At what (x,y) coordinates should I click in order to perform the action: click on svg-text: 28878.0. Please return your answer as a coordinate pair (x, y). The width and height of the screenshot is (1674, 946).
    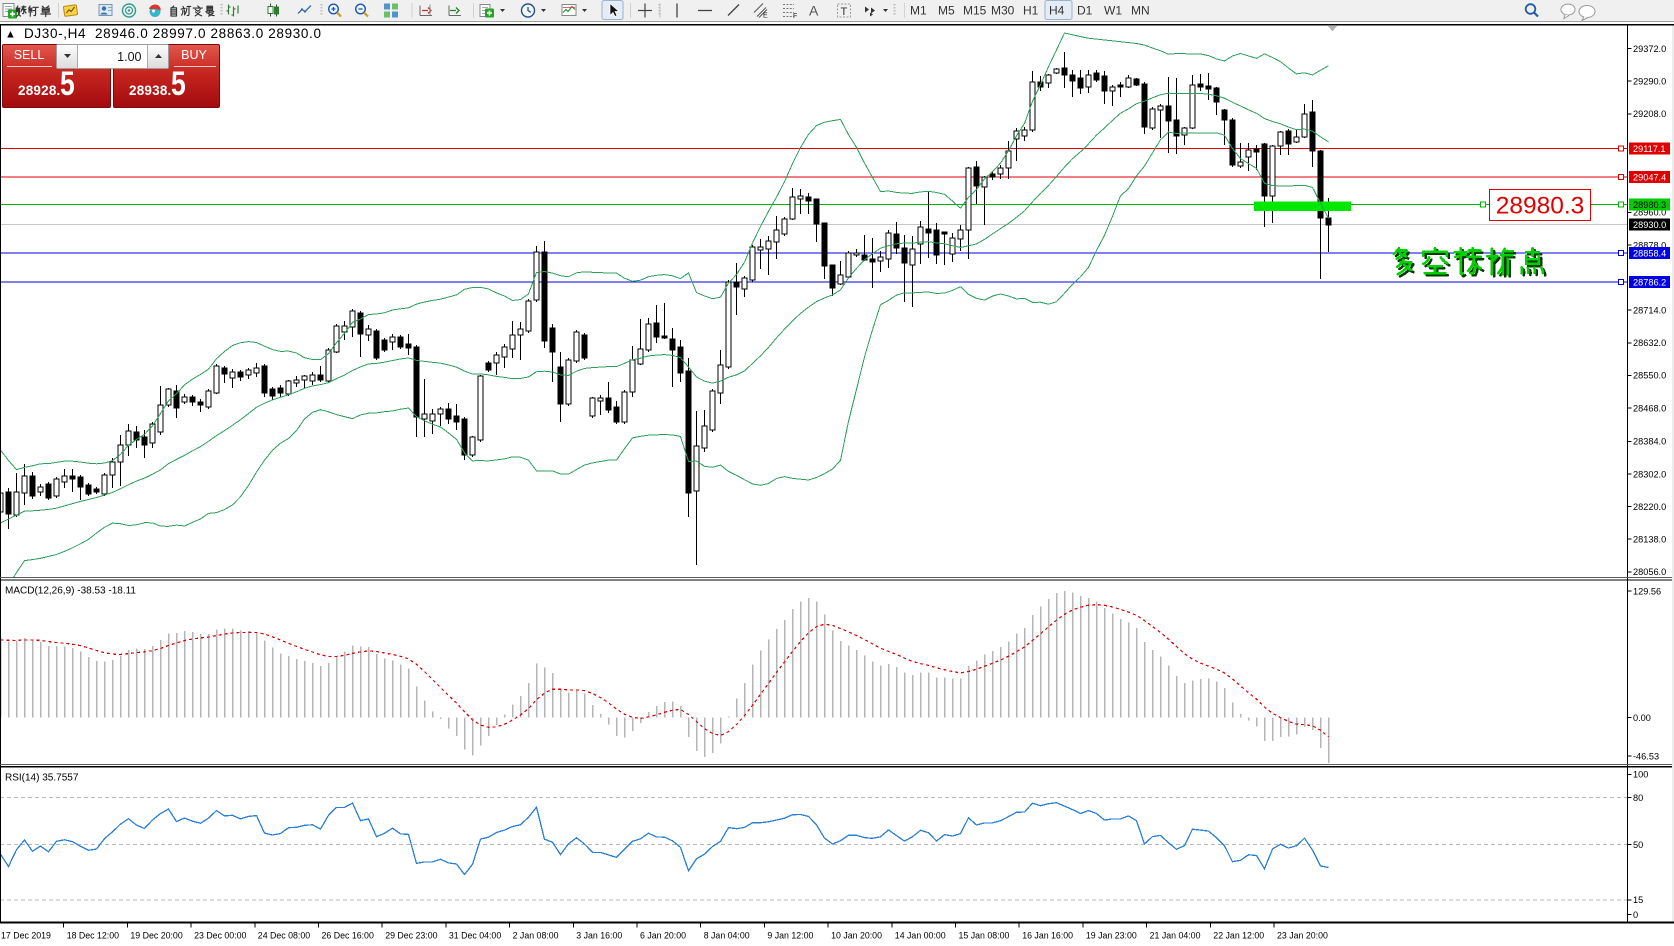
    Looking at the image, I should click on (1649, 245).